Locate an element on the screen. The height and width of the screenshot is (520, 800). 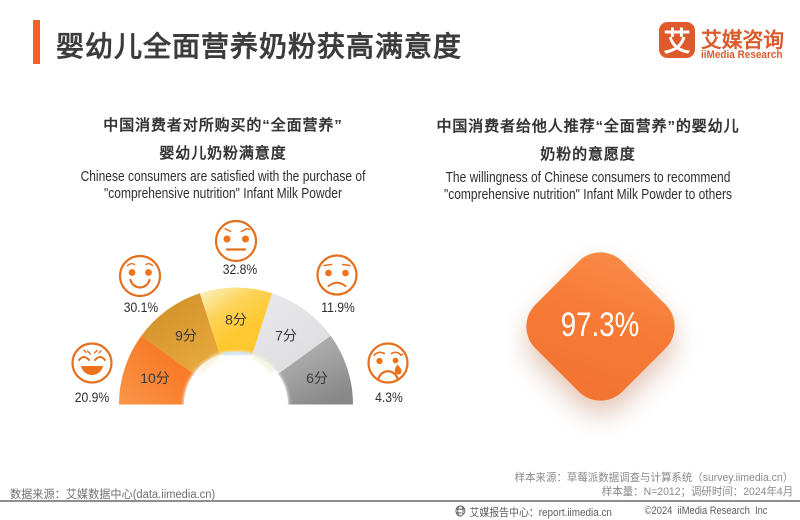
svg-text: 7分 is located at coordinates (286, 336).